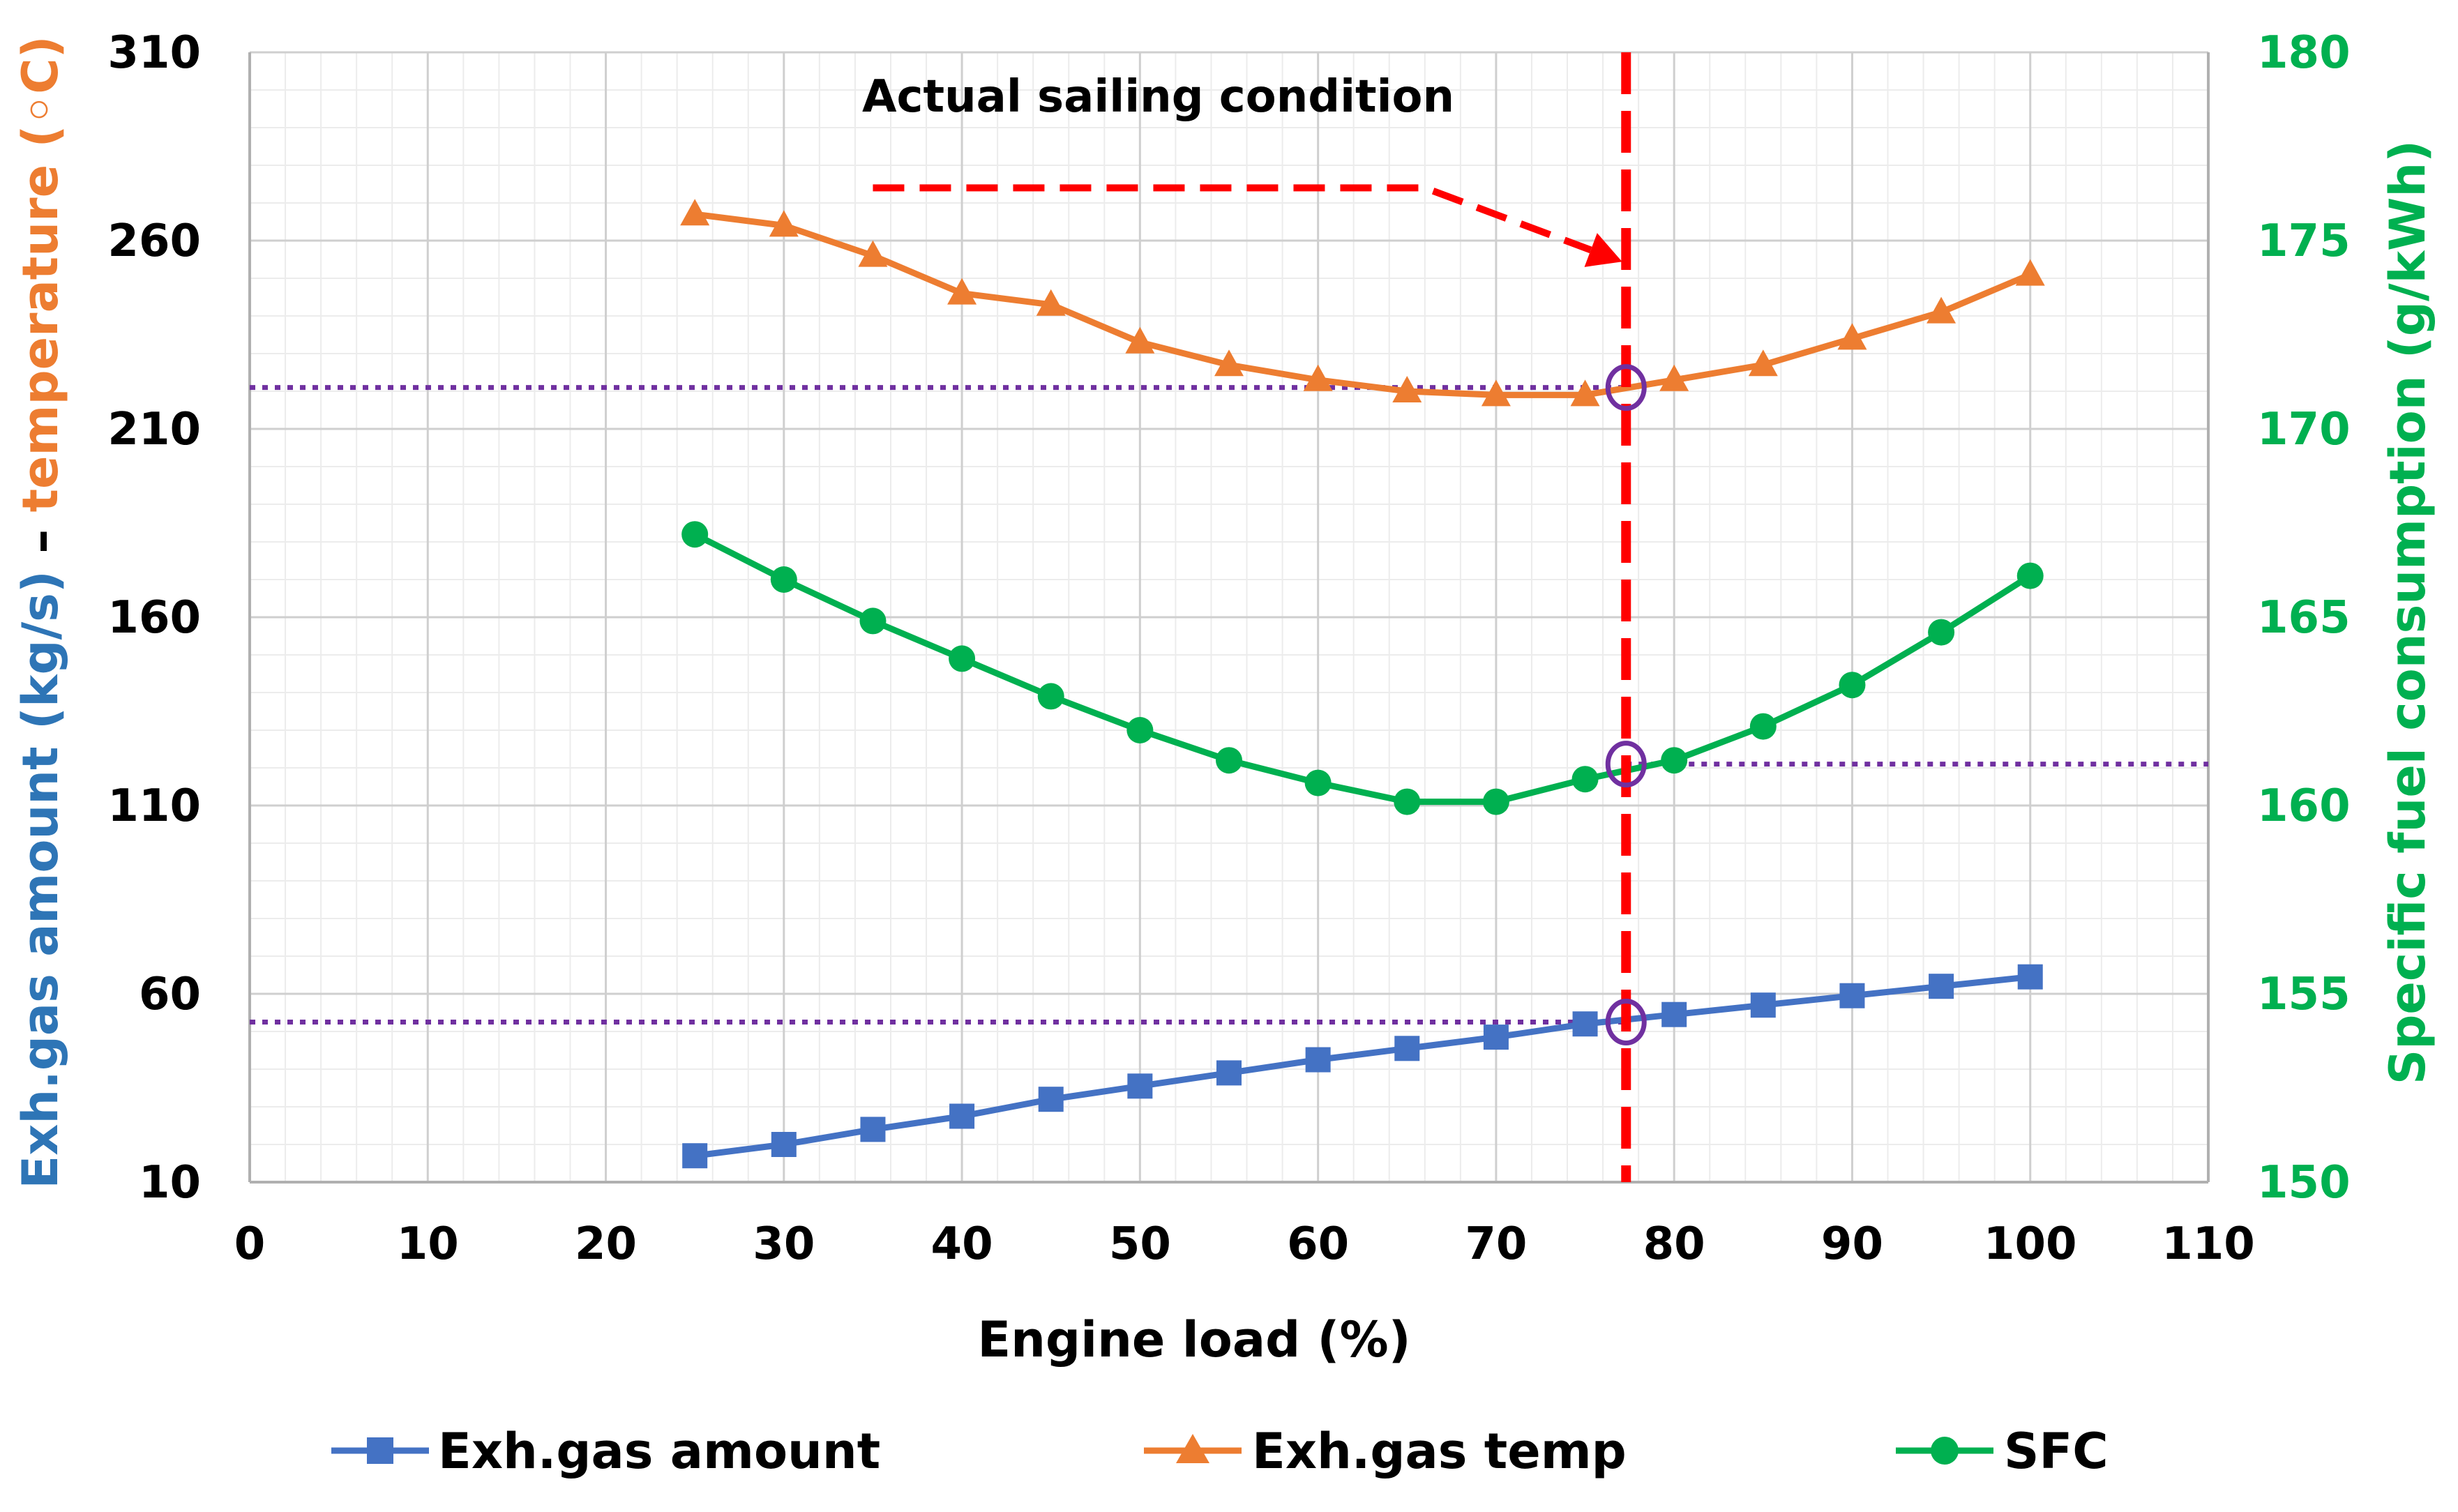 The height and width of the screenshot is (1512, 2458). Describe the element at coordinates (659, 1451) in the screenshot. I see `legend-label-exh-gas-amount: Exh.gas amount` at that location.